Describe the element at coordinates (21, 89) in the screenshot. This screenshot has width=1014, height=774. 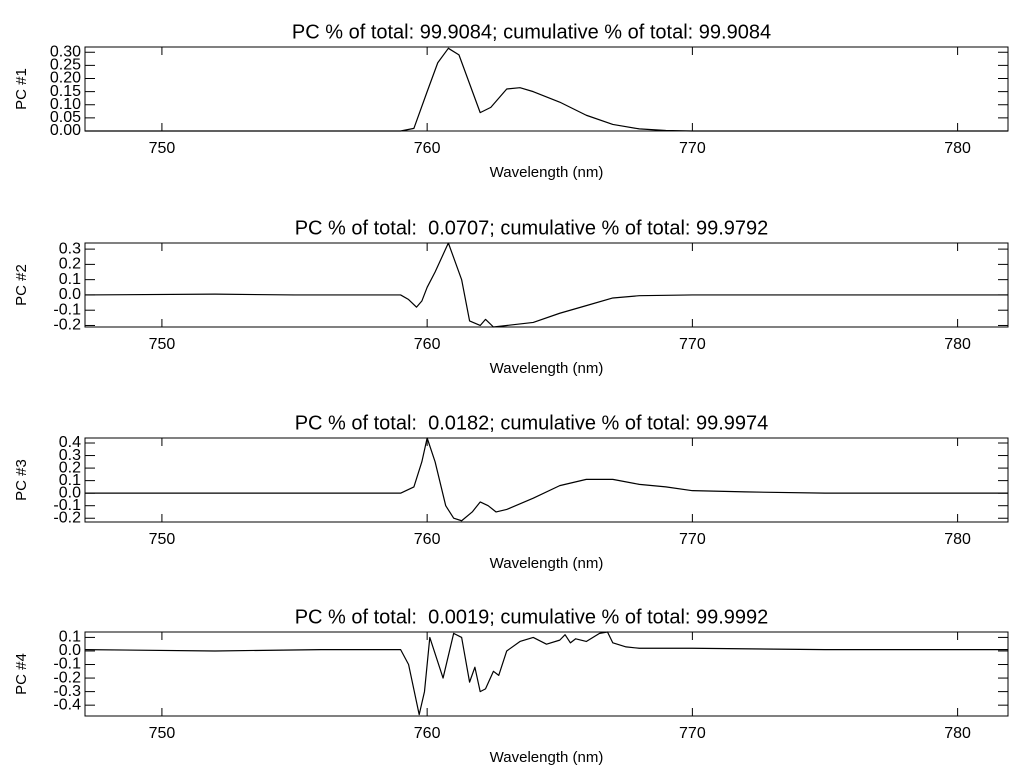
I see `y-axis-label: PC #1` at that location.